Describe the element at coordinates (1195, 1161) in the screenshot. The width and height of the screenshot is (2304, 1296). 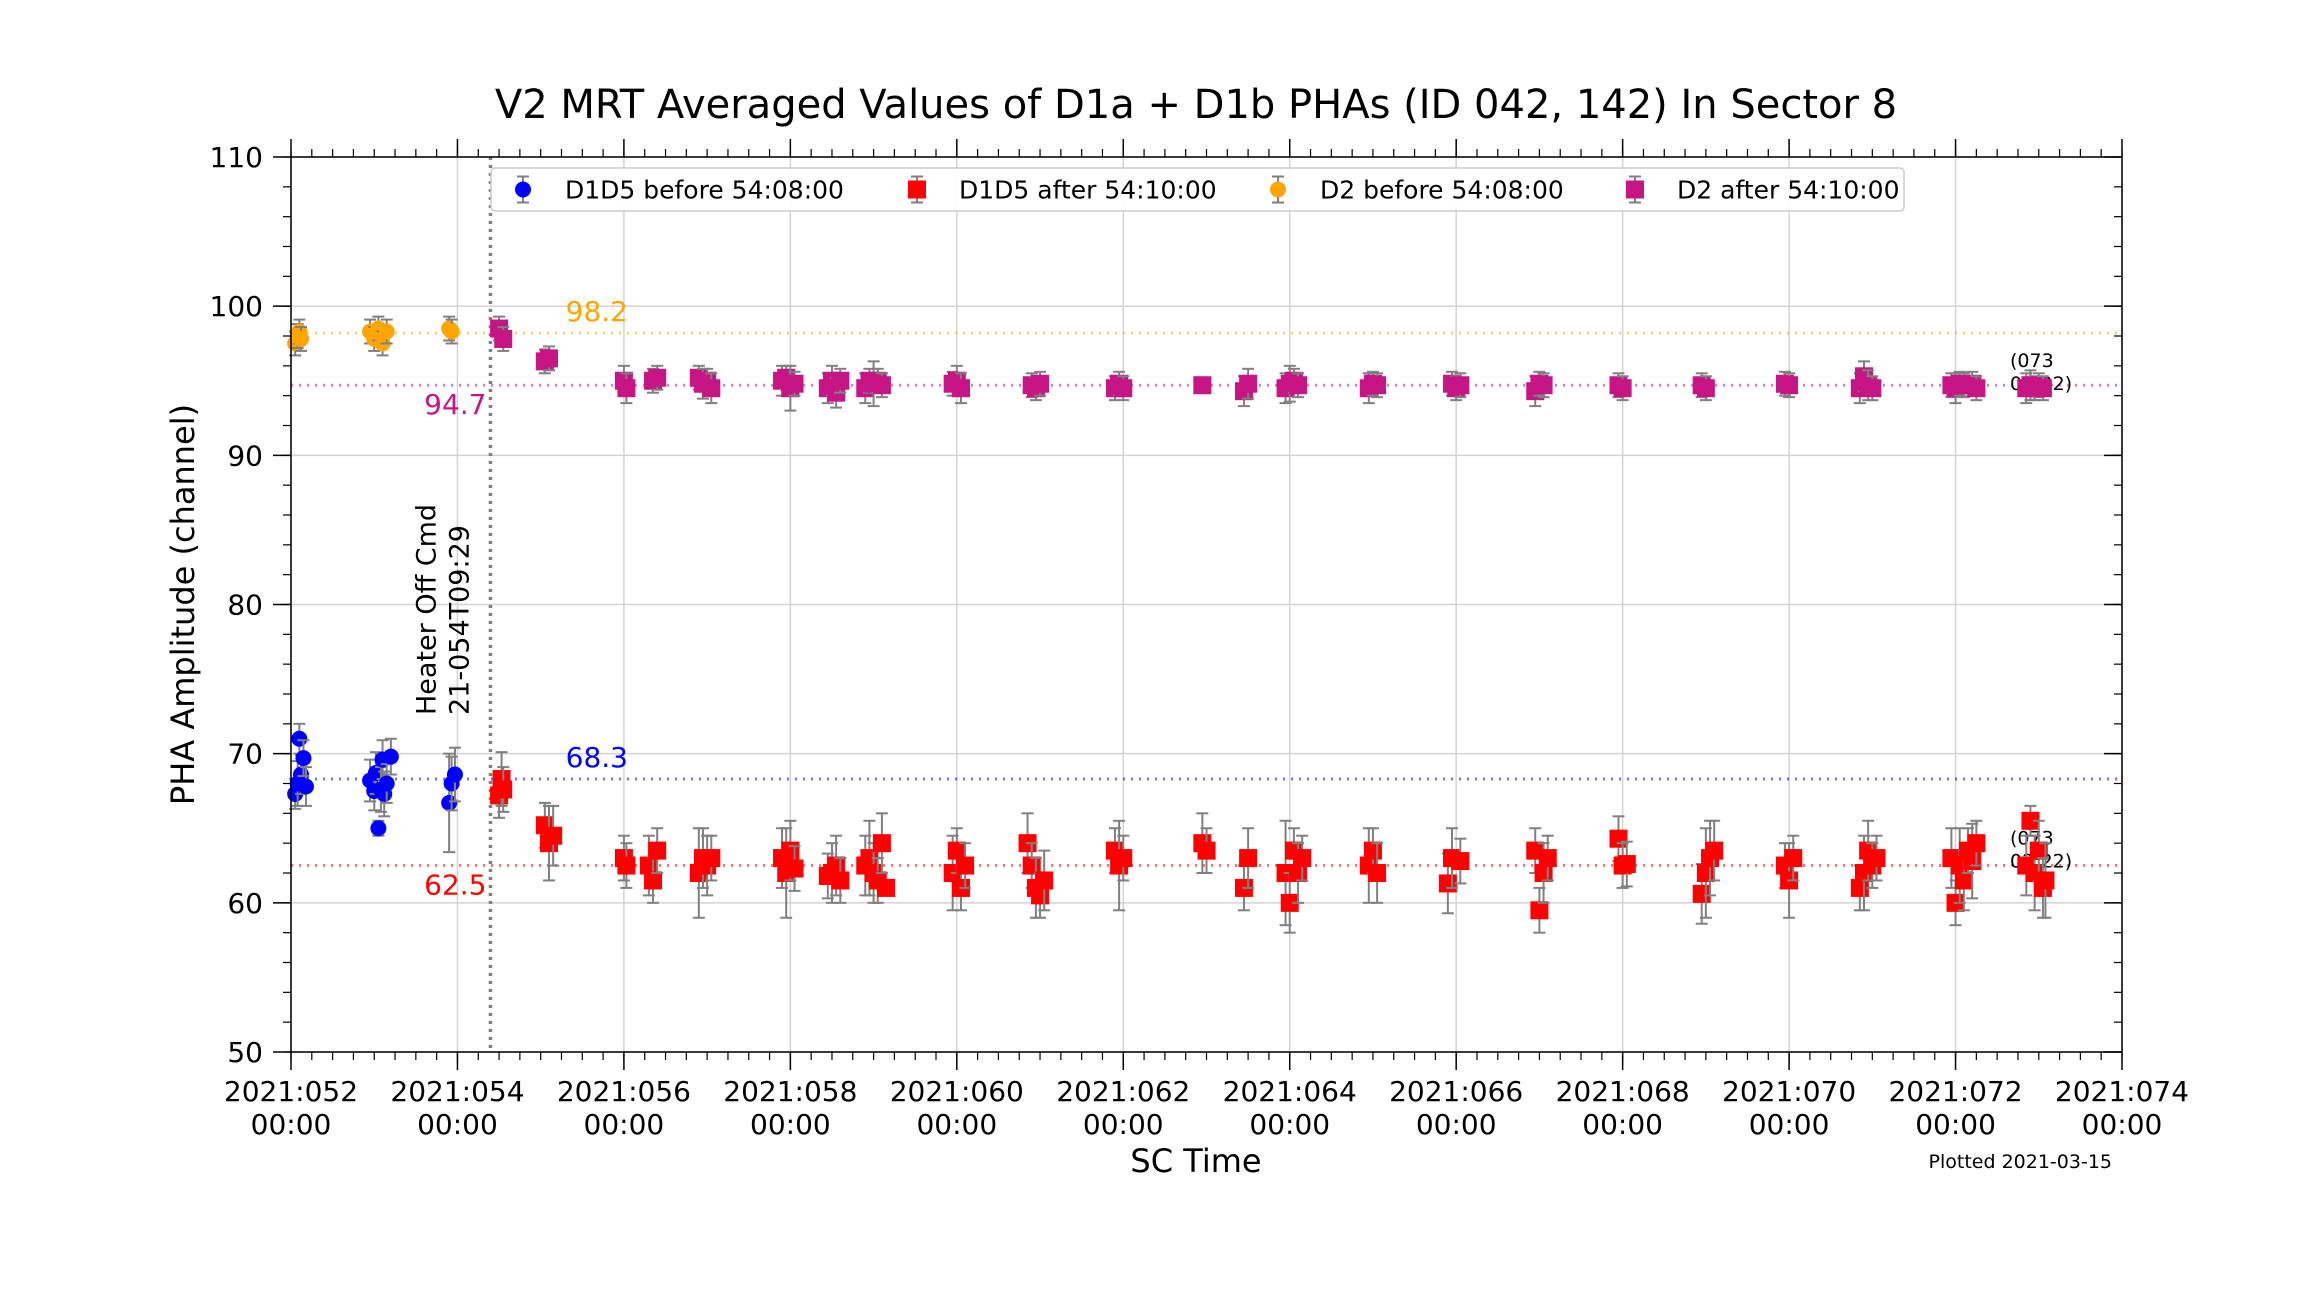
I see `x-axis-label: SC Time` at that location.